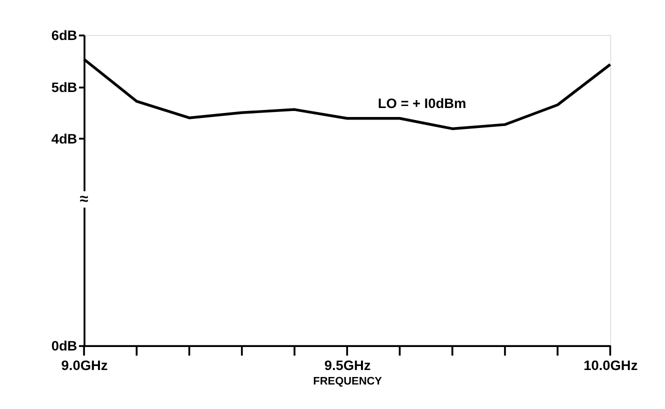 The image size is (665, 409). What do you see at coordinates (84, 199) in the screenshot?
I see `annotation: ≈` at bounding box center [84, 199].